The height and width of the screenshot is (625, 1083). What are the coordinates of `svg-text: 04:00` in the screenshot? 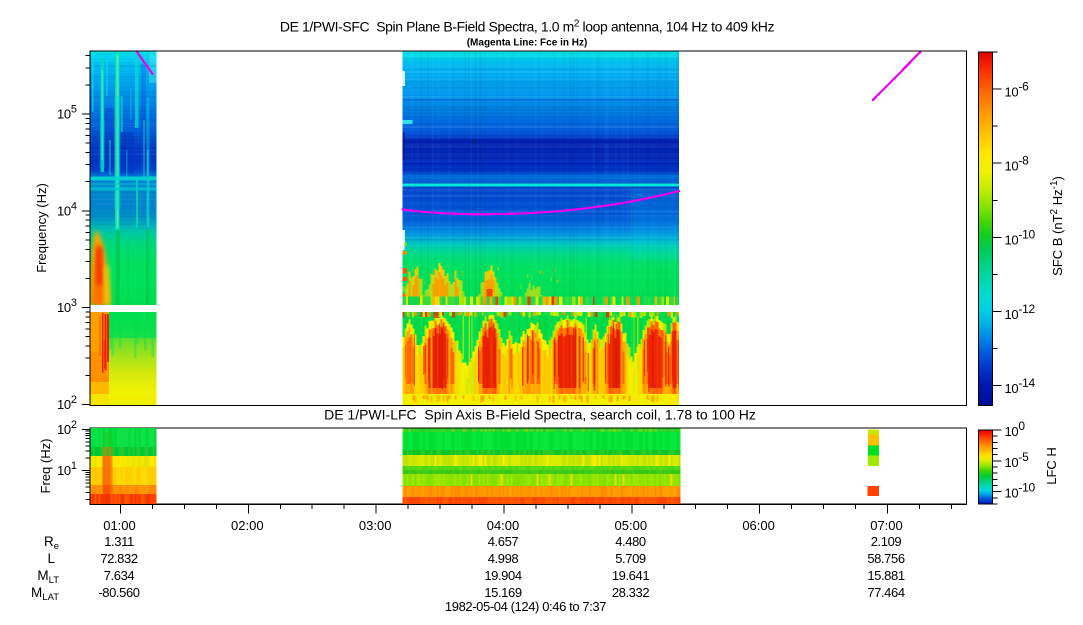 It's located at (503, 525).